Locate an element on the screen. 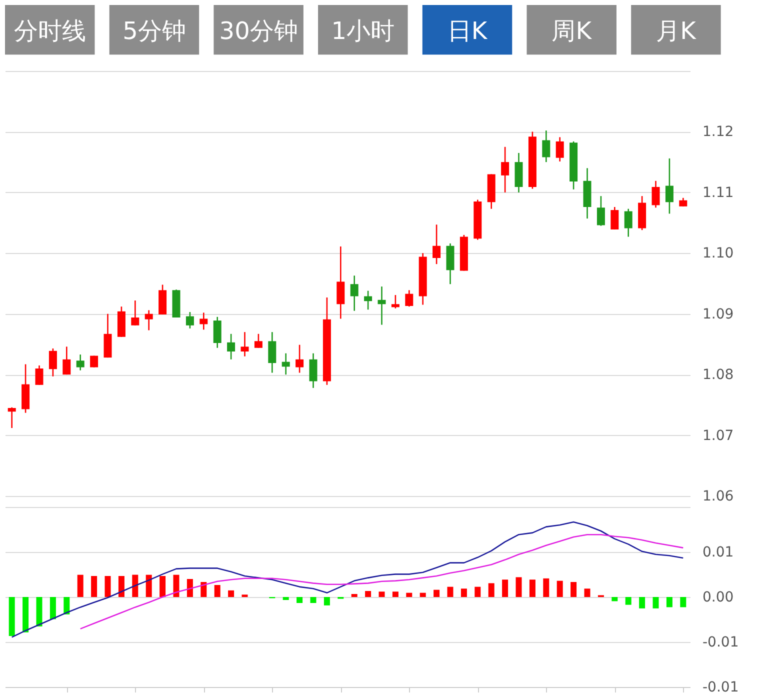 This screenshot has height=699, width=761. y-tick-label: 1.12 is located at coordinates (718, 132).